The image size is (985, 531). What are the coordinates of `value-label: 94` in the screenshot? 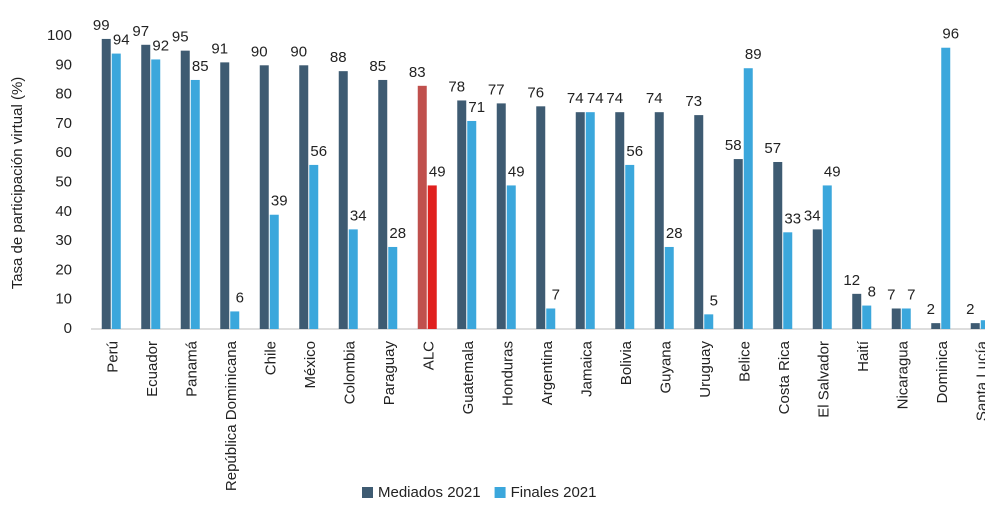 It's located at (121, 40).